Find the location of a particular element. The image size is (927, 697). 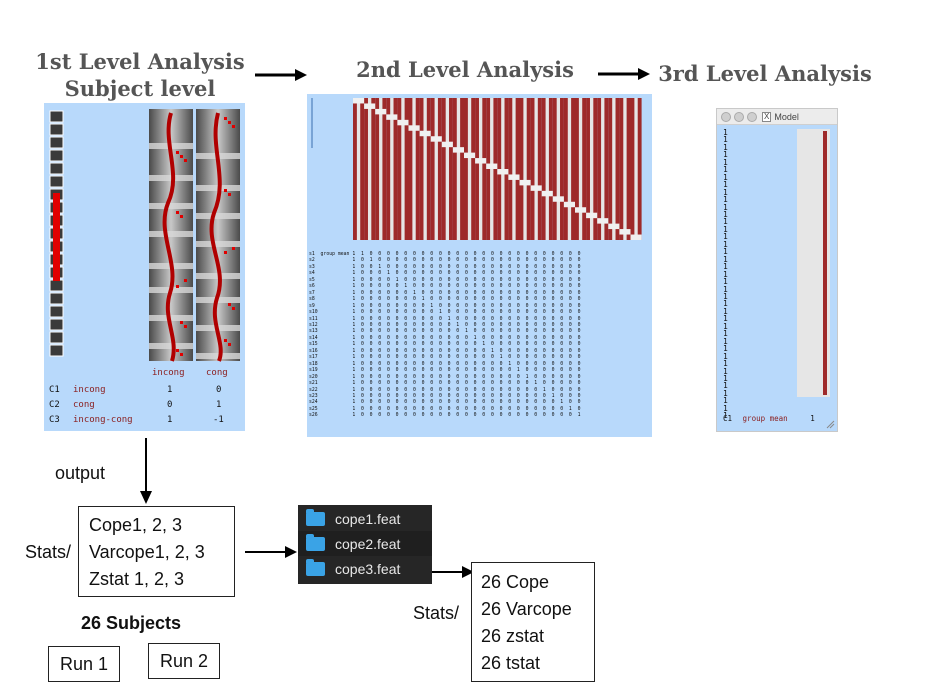

group-output-item: 26 zstat is located at coordinates (513, 636).